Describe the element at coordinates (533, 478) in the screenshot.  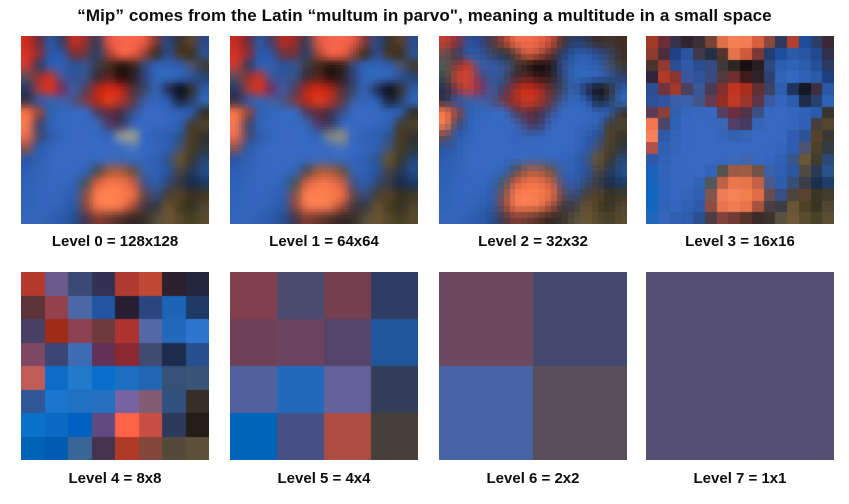
I see `mip-label-level-6: Level 6 = 2x2` at that location.